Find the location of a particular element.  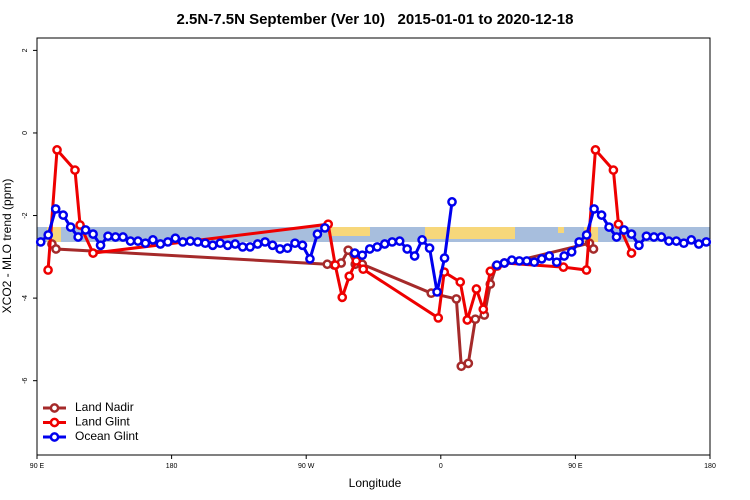

legend-label: Land Nadir is located at coordinates (104, 407).